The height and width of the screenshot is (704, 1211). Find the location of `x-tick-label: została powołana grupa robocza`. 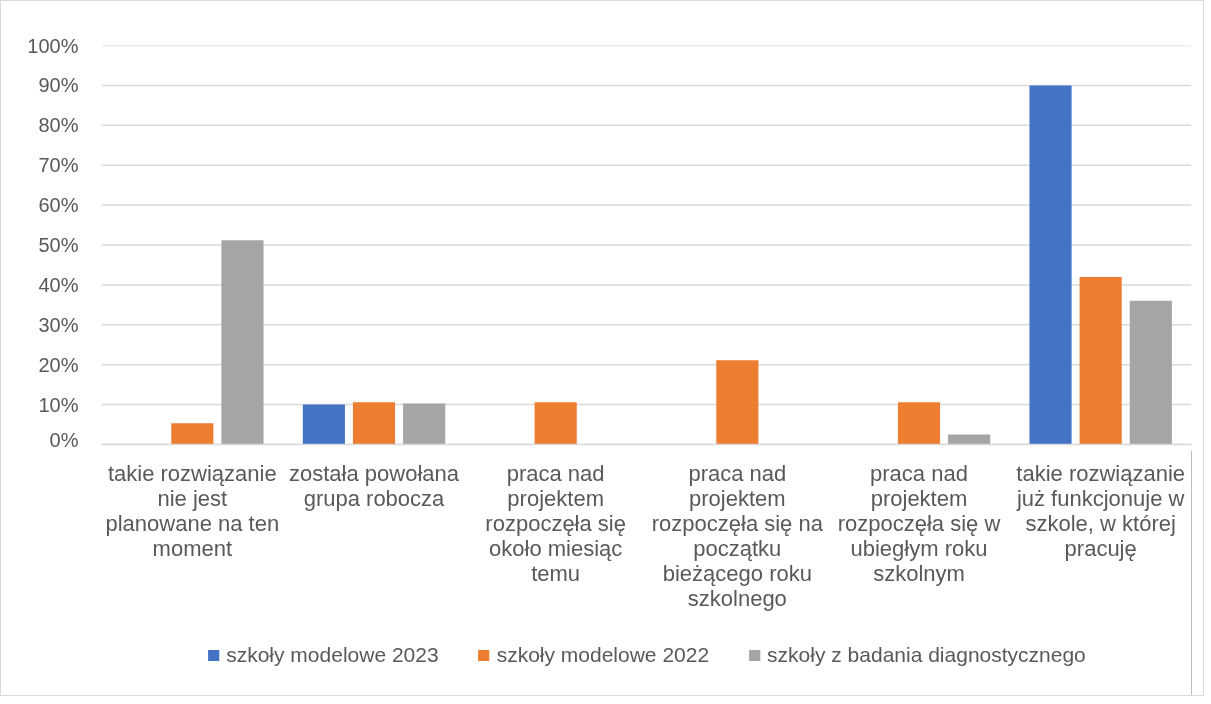

x-tick-label: została powołana grupa robocza is located at coordinates (374, 485).